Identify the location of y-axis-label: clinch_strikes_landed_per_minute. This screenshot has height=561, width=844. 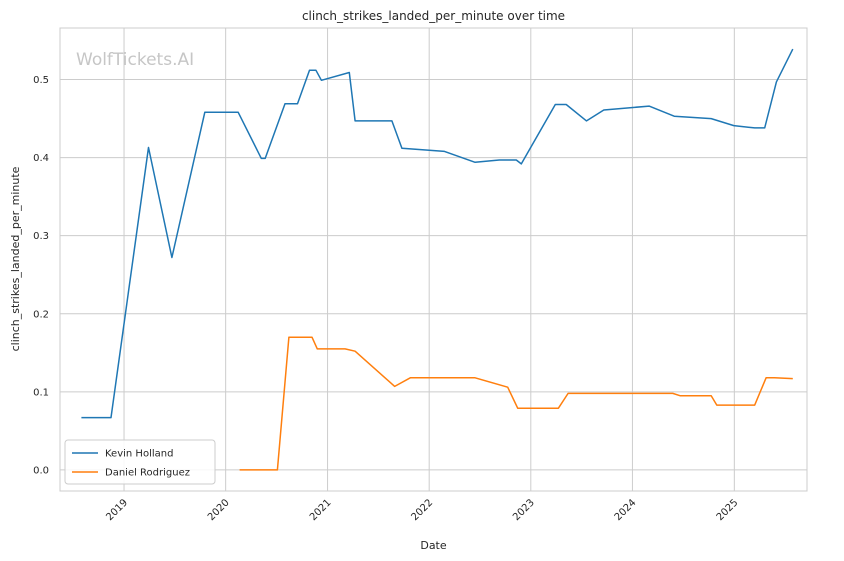
(15, 258).